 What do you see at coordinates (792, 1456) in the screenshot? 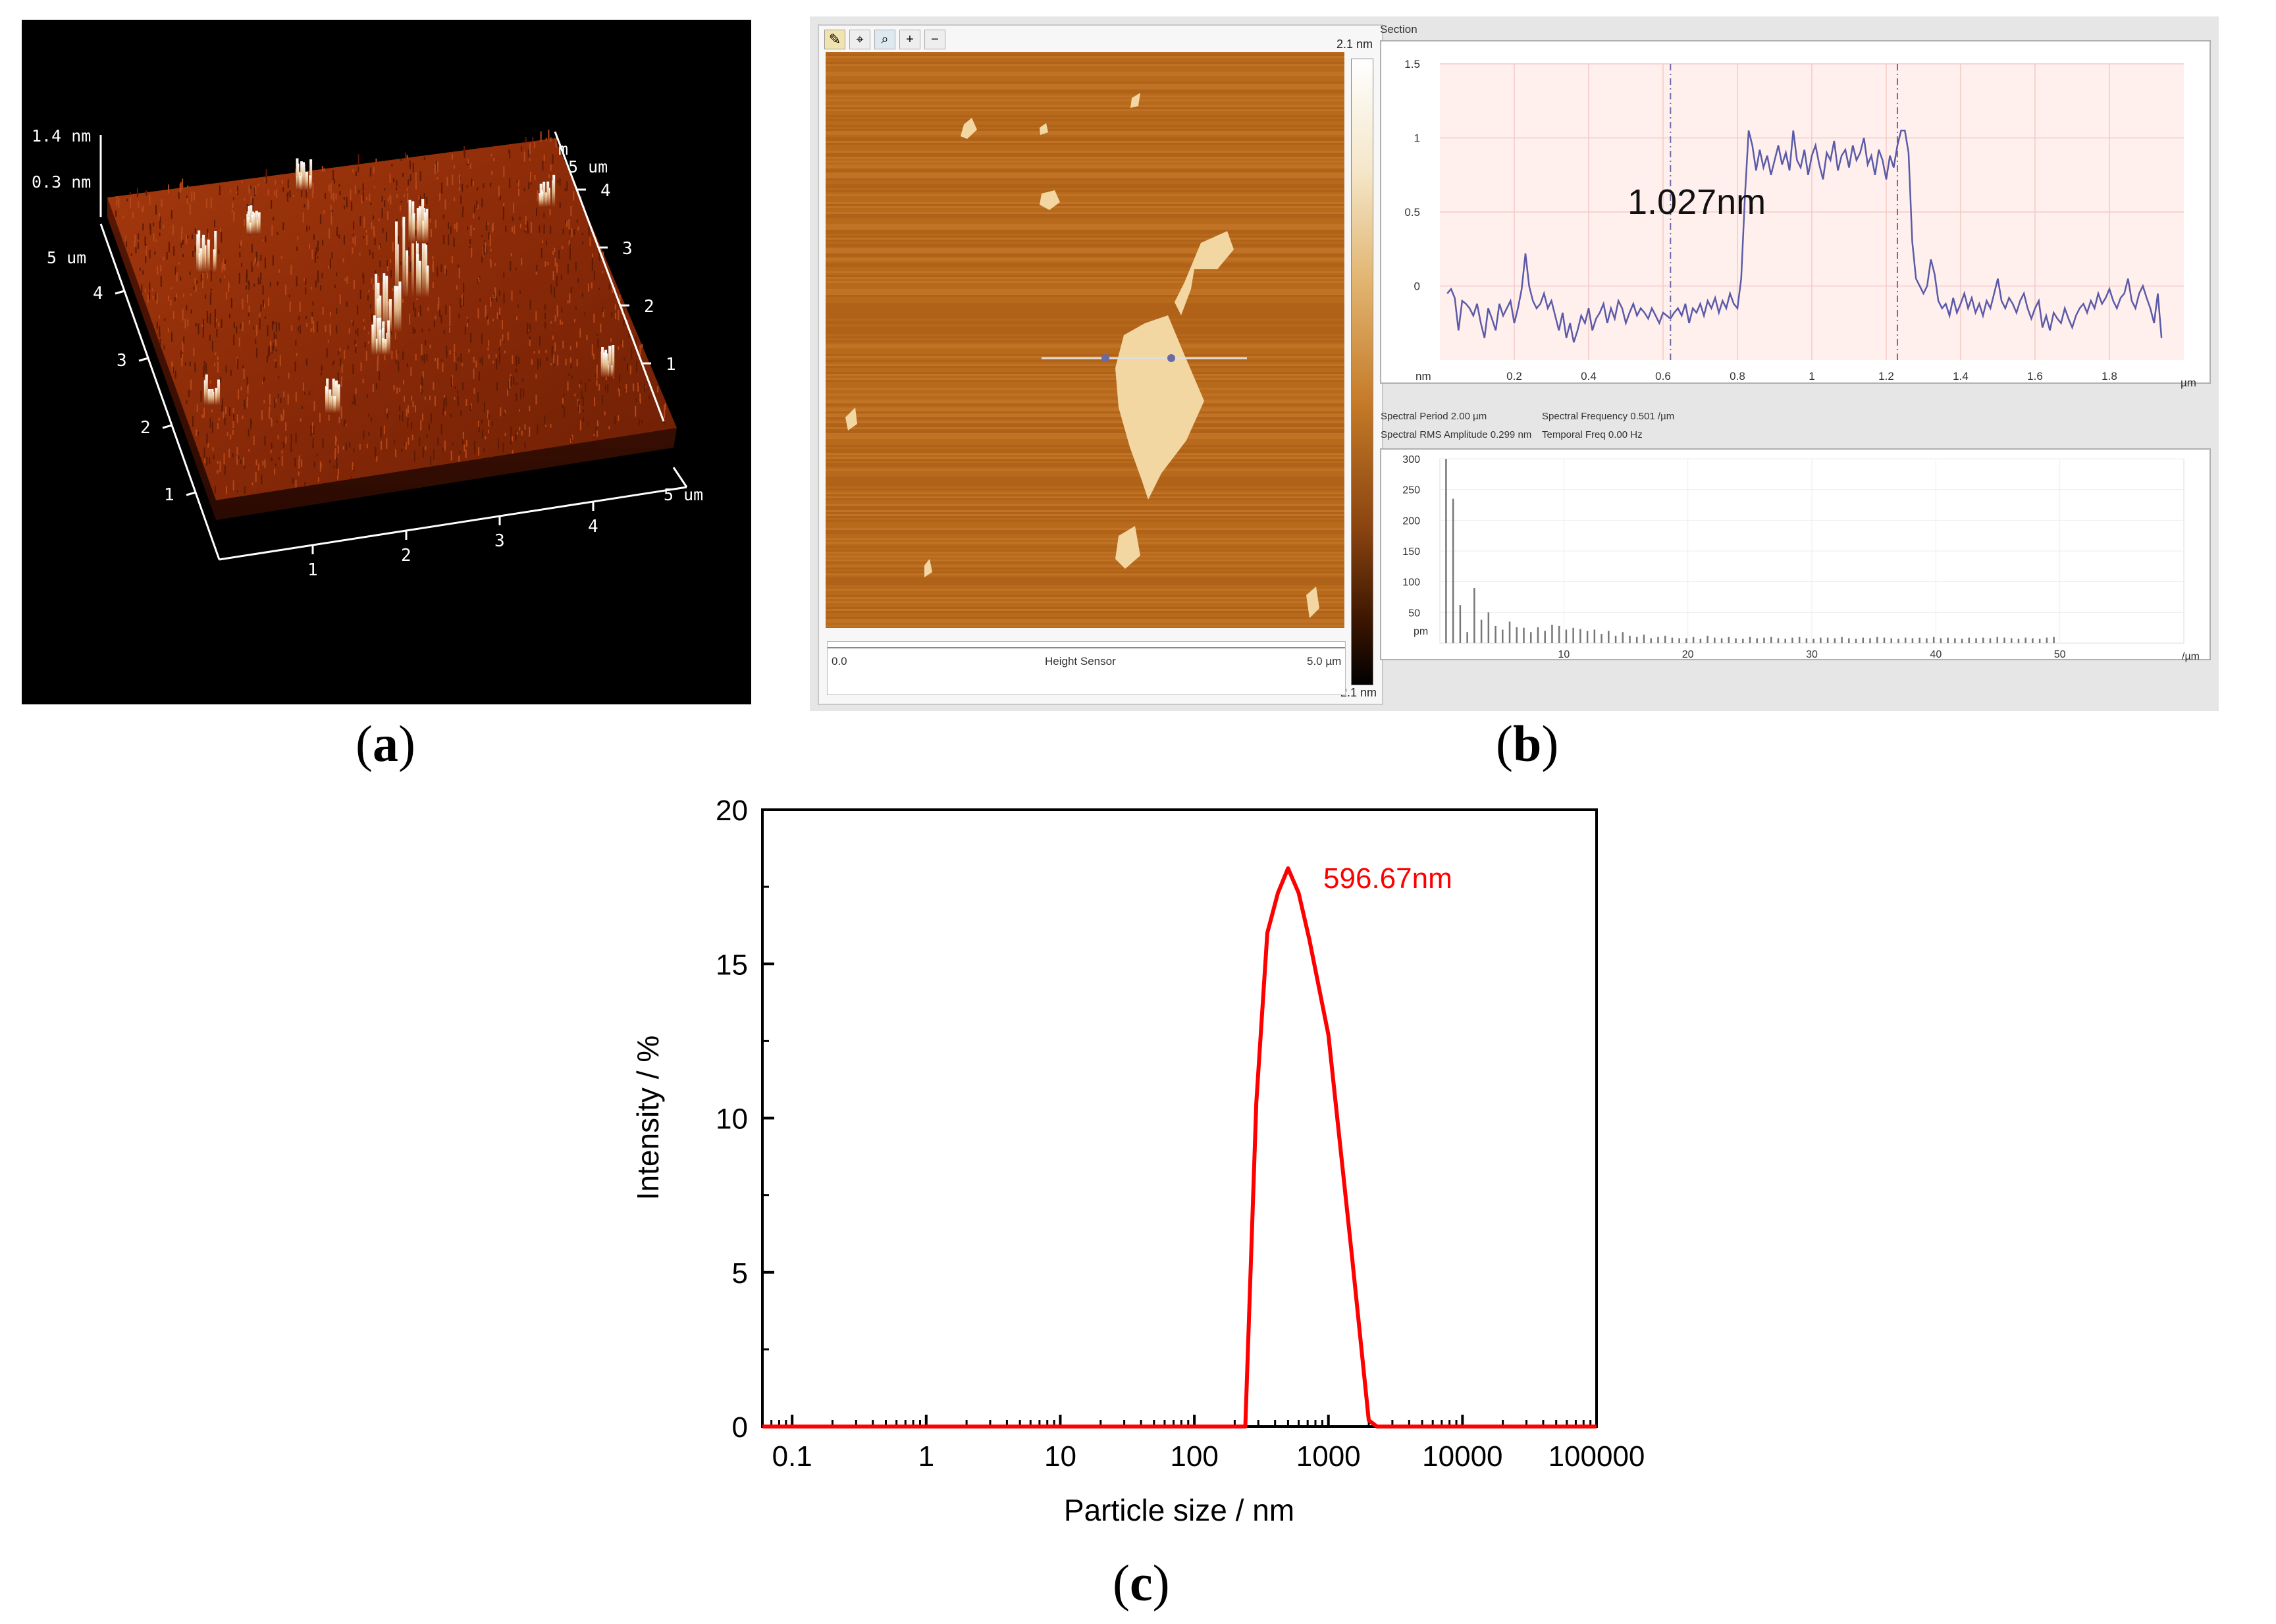
I see `x-tick-label: 0.1` at bounding box center [792, 1456].